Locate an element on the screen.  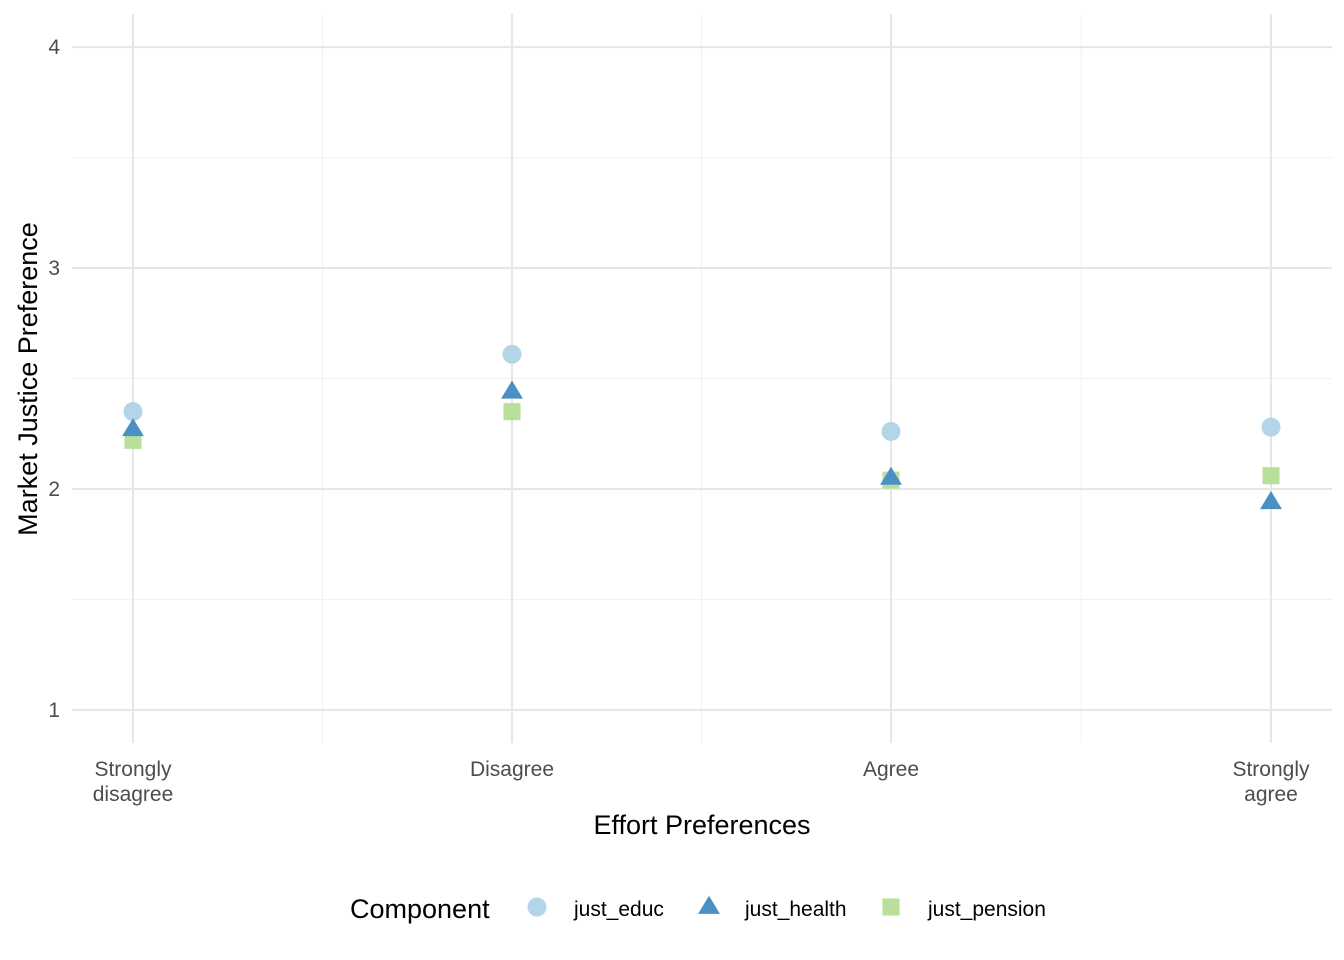
x-axis-title: Effort Preferences is located at coordinates (701, 825).